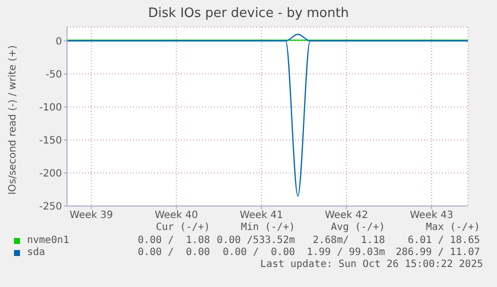 The width and height of the screenshot is (497, 287). Describe the element at coordinates (182, 228) in the screenshot. I see `text: Cur (-/+)` at that location.